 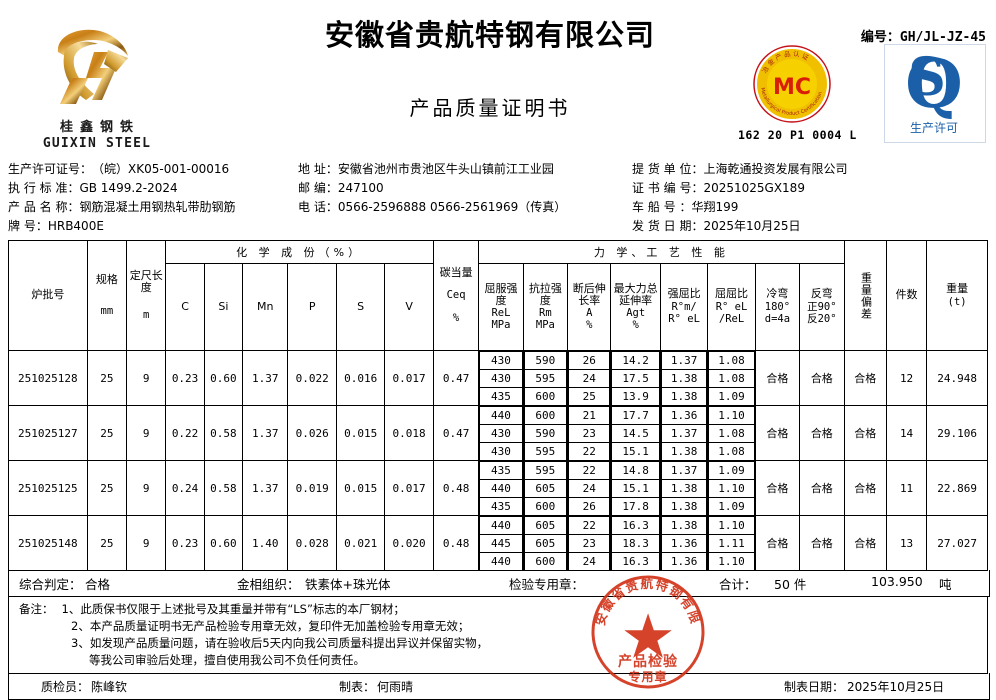 What do you see at coordinates (589, 360) in the screenshot?
I see `mech-subvalue: 26` at bounding box center [589, 360].